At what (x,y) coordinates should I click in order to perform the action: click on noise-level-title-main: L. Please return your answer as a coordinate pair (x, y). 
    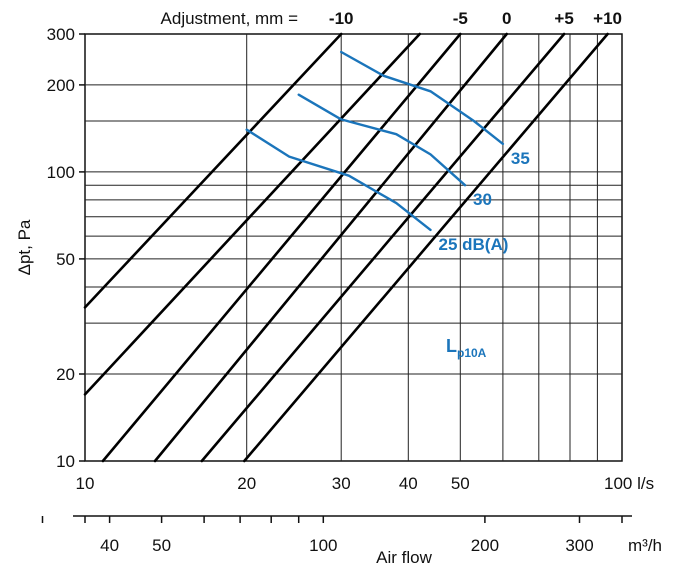
    Looking at the image, I should click on (451, 346).